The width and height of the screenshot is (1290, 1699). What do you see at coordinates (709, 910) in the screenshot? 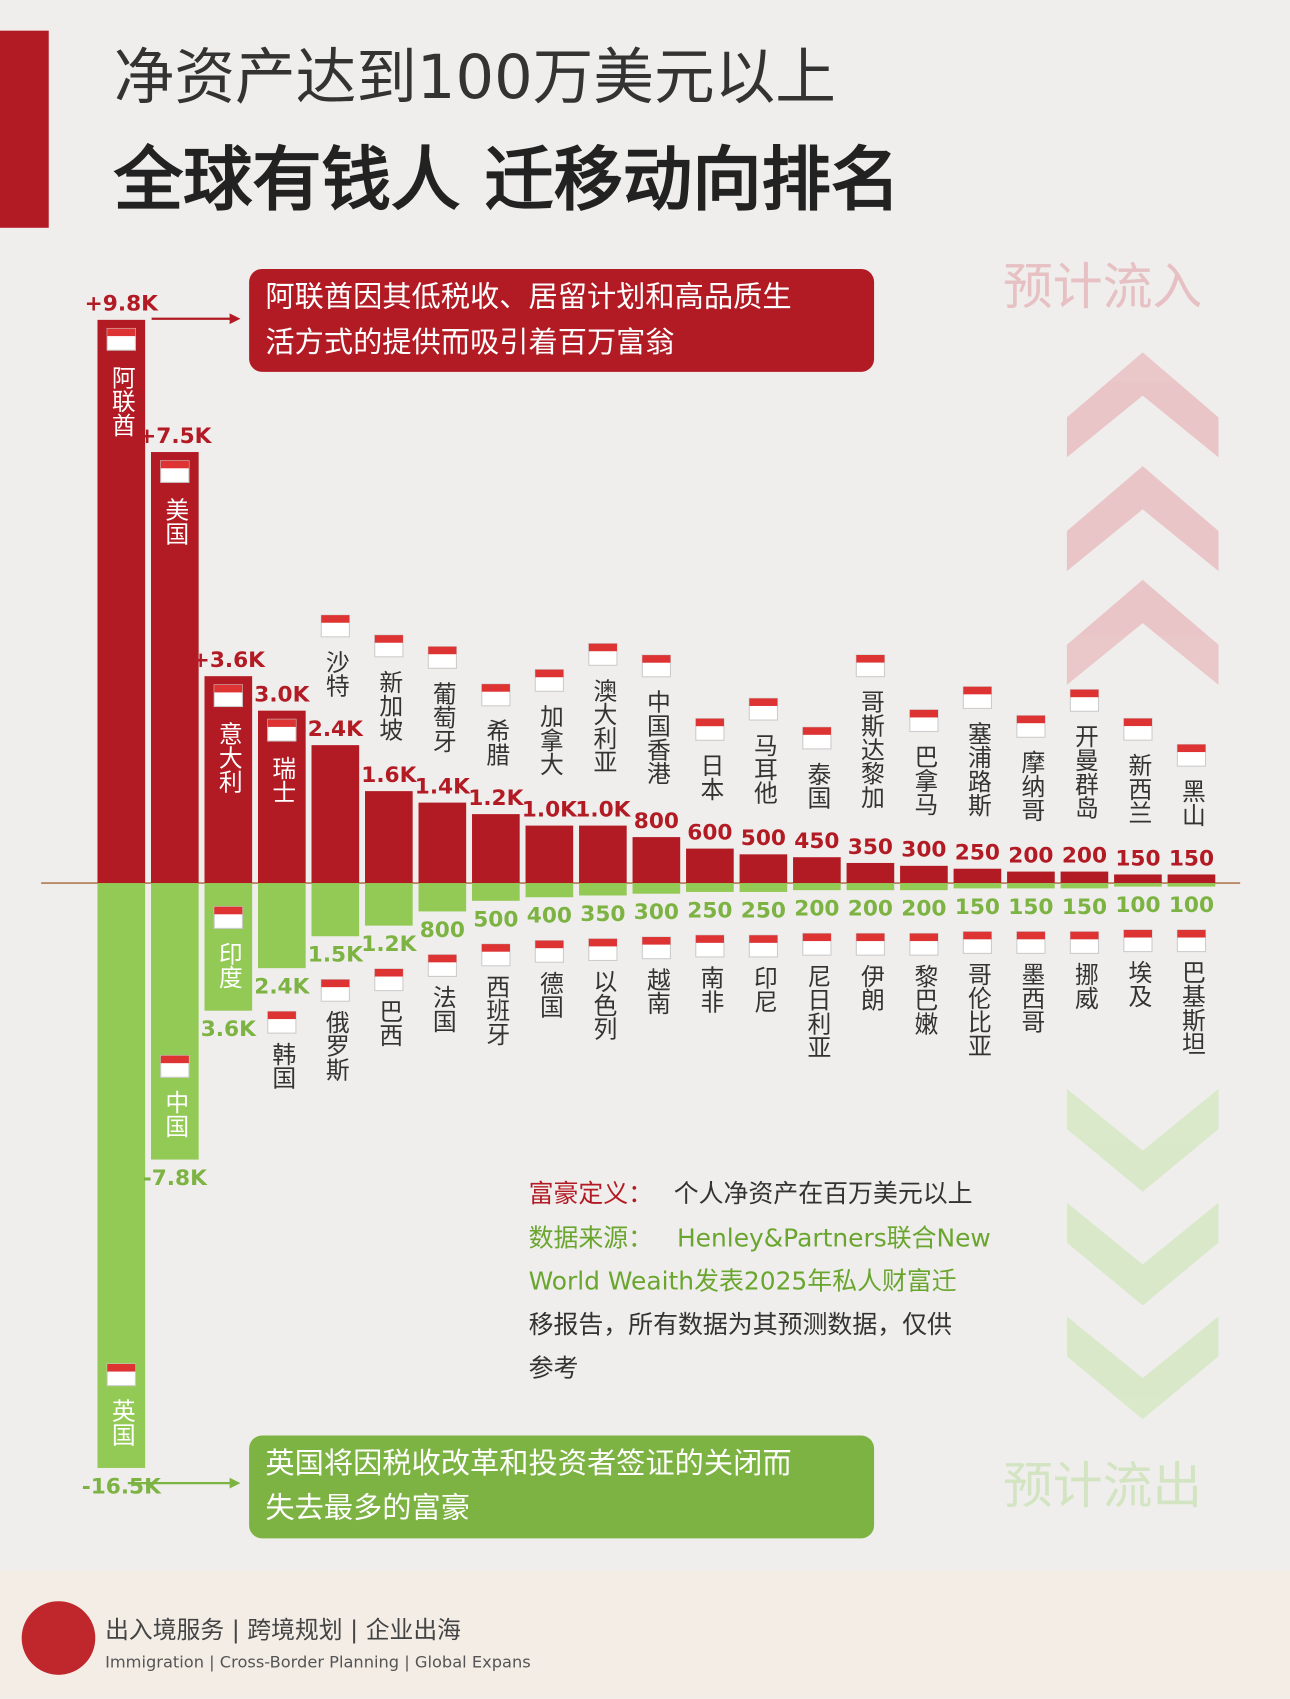
I see `value-label: 250` at bounding box center [709, 910].